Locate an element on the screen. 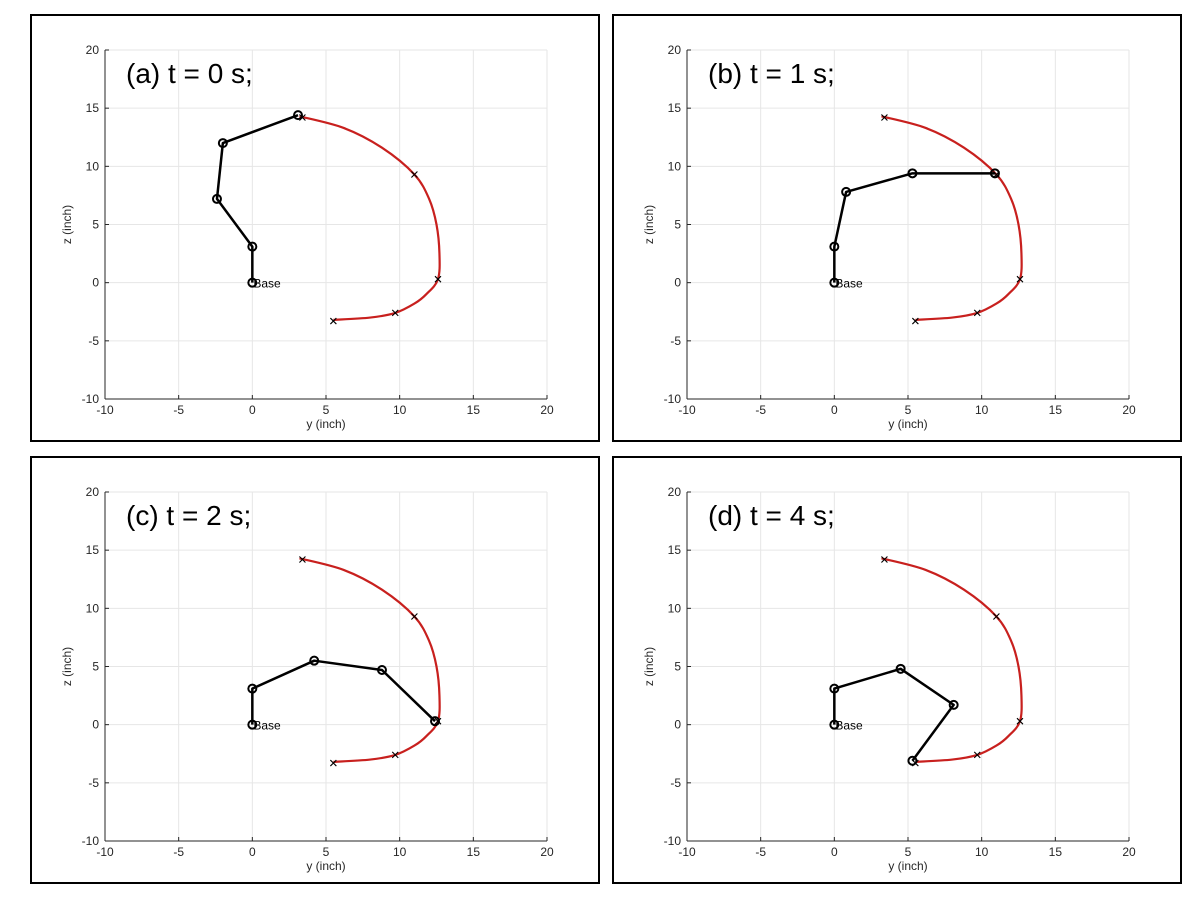  panel-label: (b) t = 1 s; is located at coordinates (771, 73).